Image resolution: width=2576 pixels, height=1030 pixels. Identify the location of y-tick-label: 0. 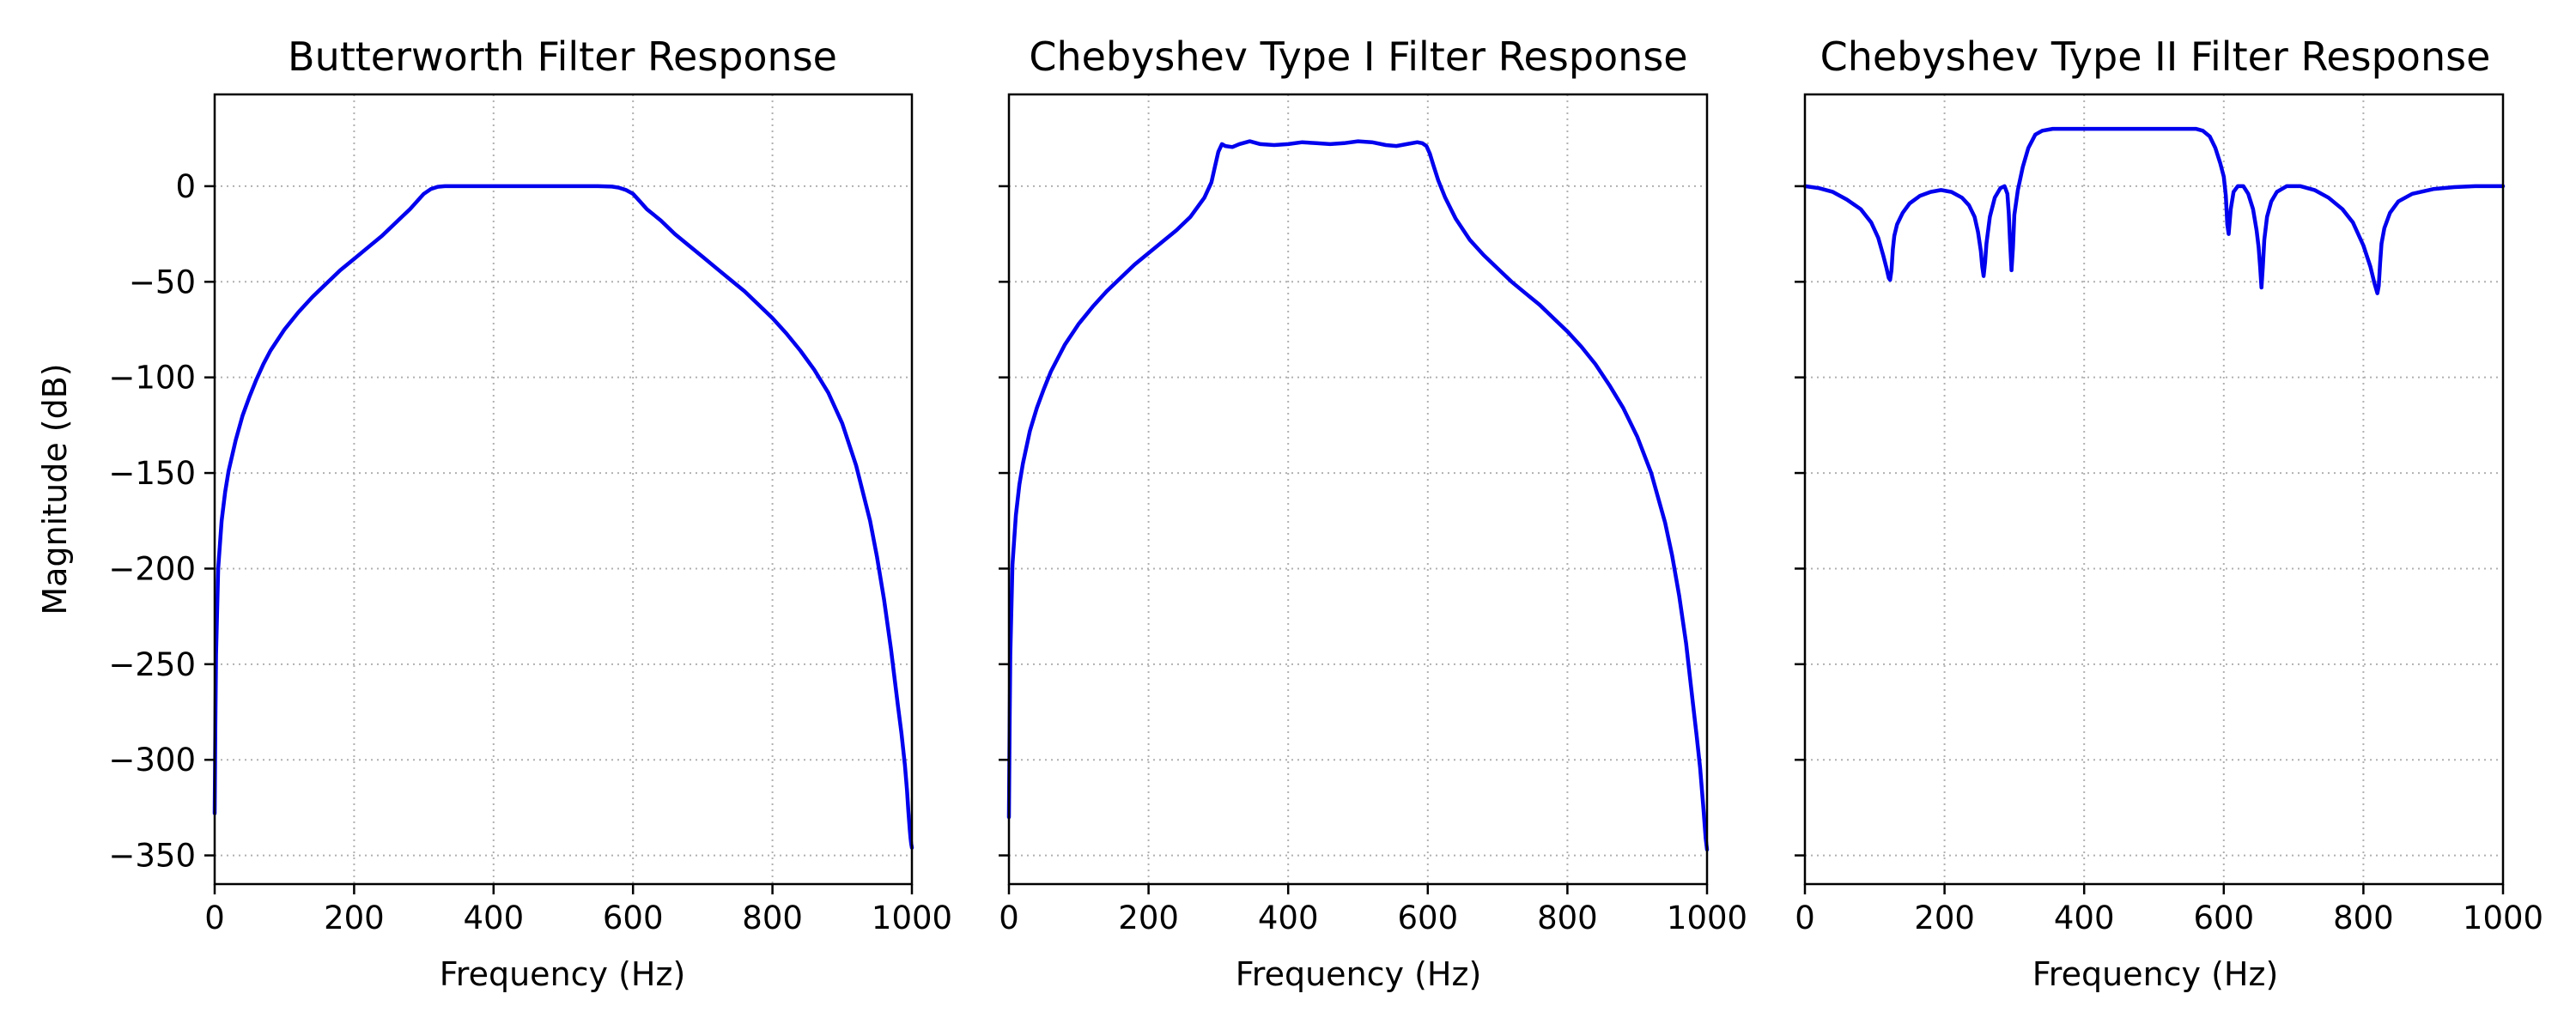
(186, 186).